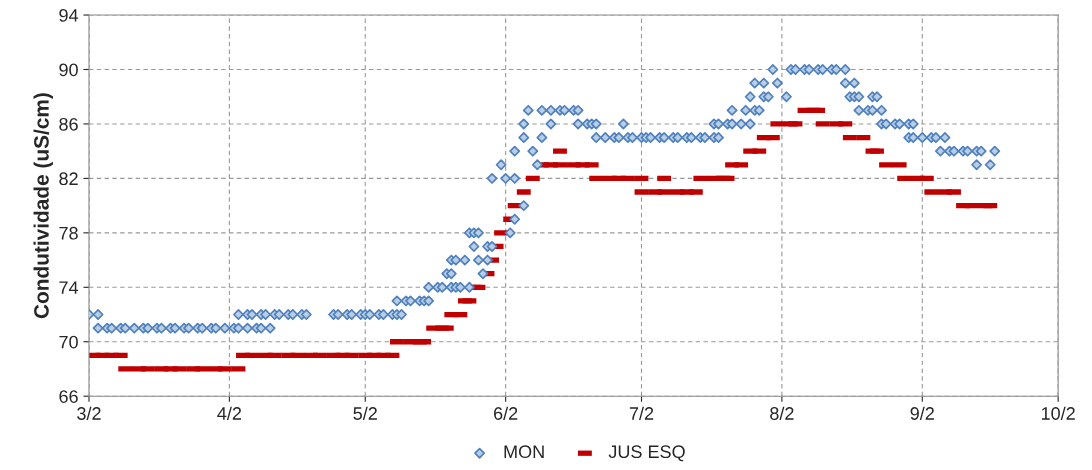 Image resolution: width=1092 pixels, height=470 pixels. Describe the element at coordinates (229, 413) in the screenshot. I see `x-tick-label: 4/2` at that location.